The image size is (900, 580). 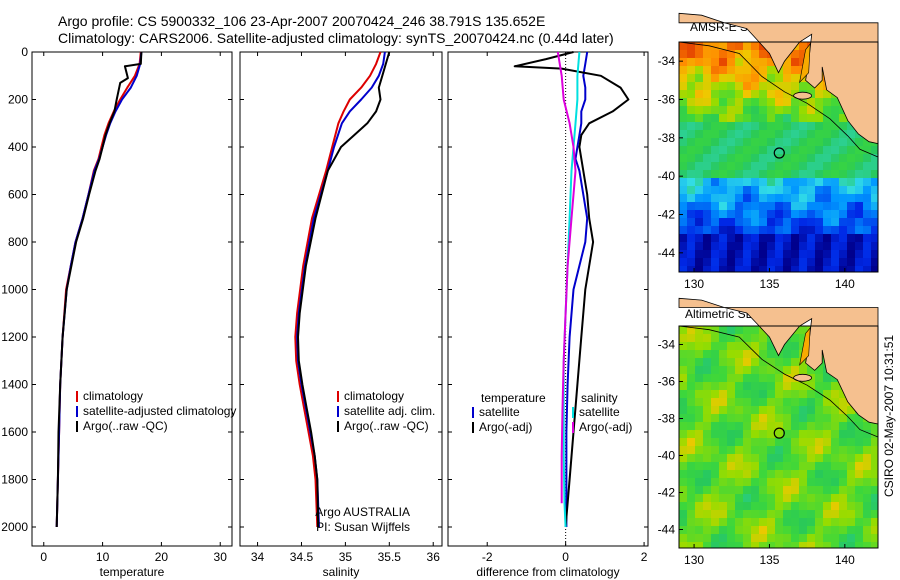 What do you see at coordinates (487, 557) in the screenshot?
I see `x-tick-label: -2` at bounding box center [487, 557].